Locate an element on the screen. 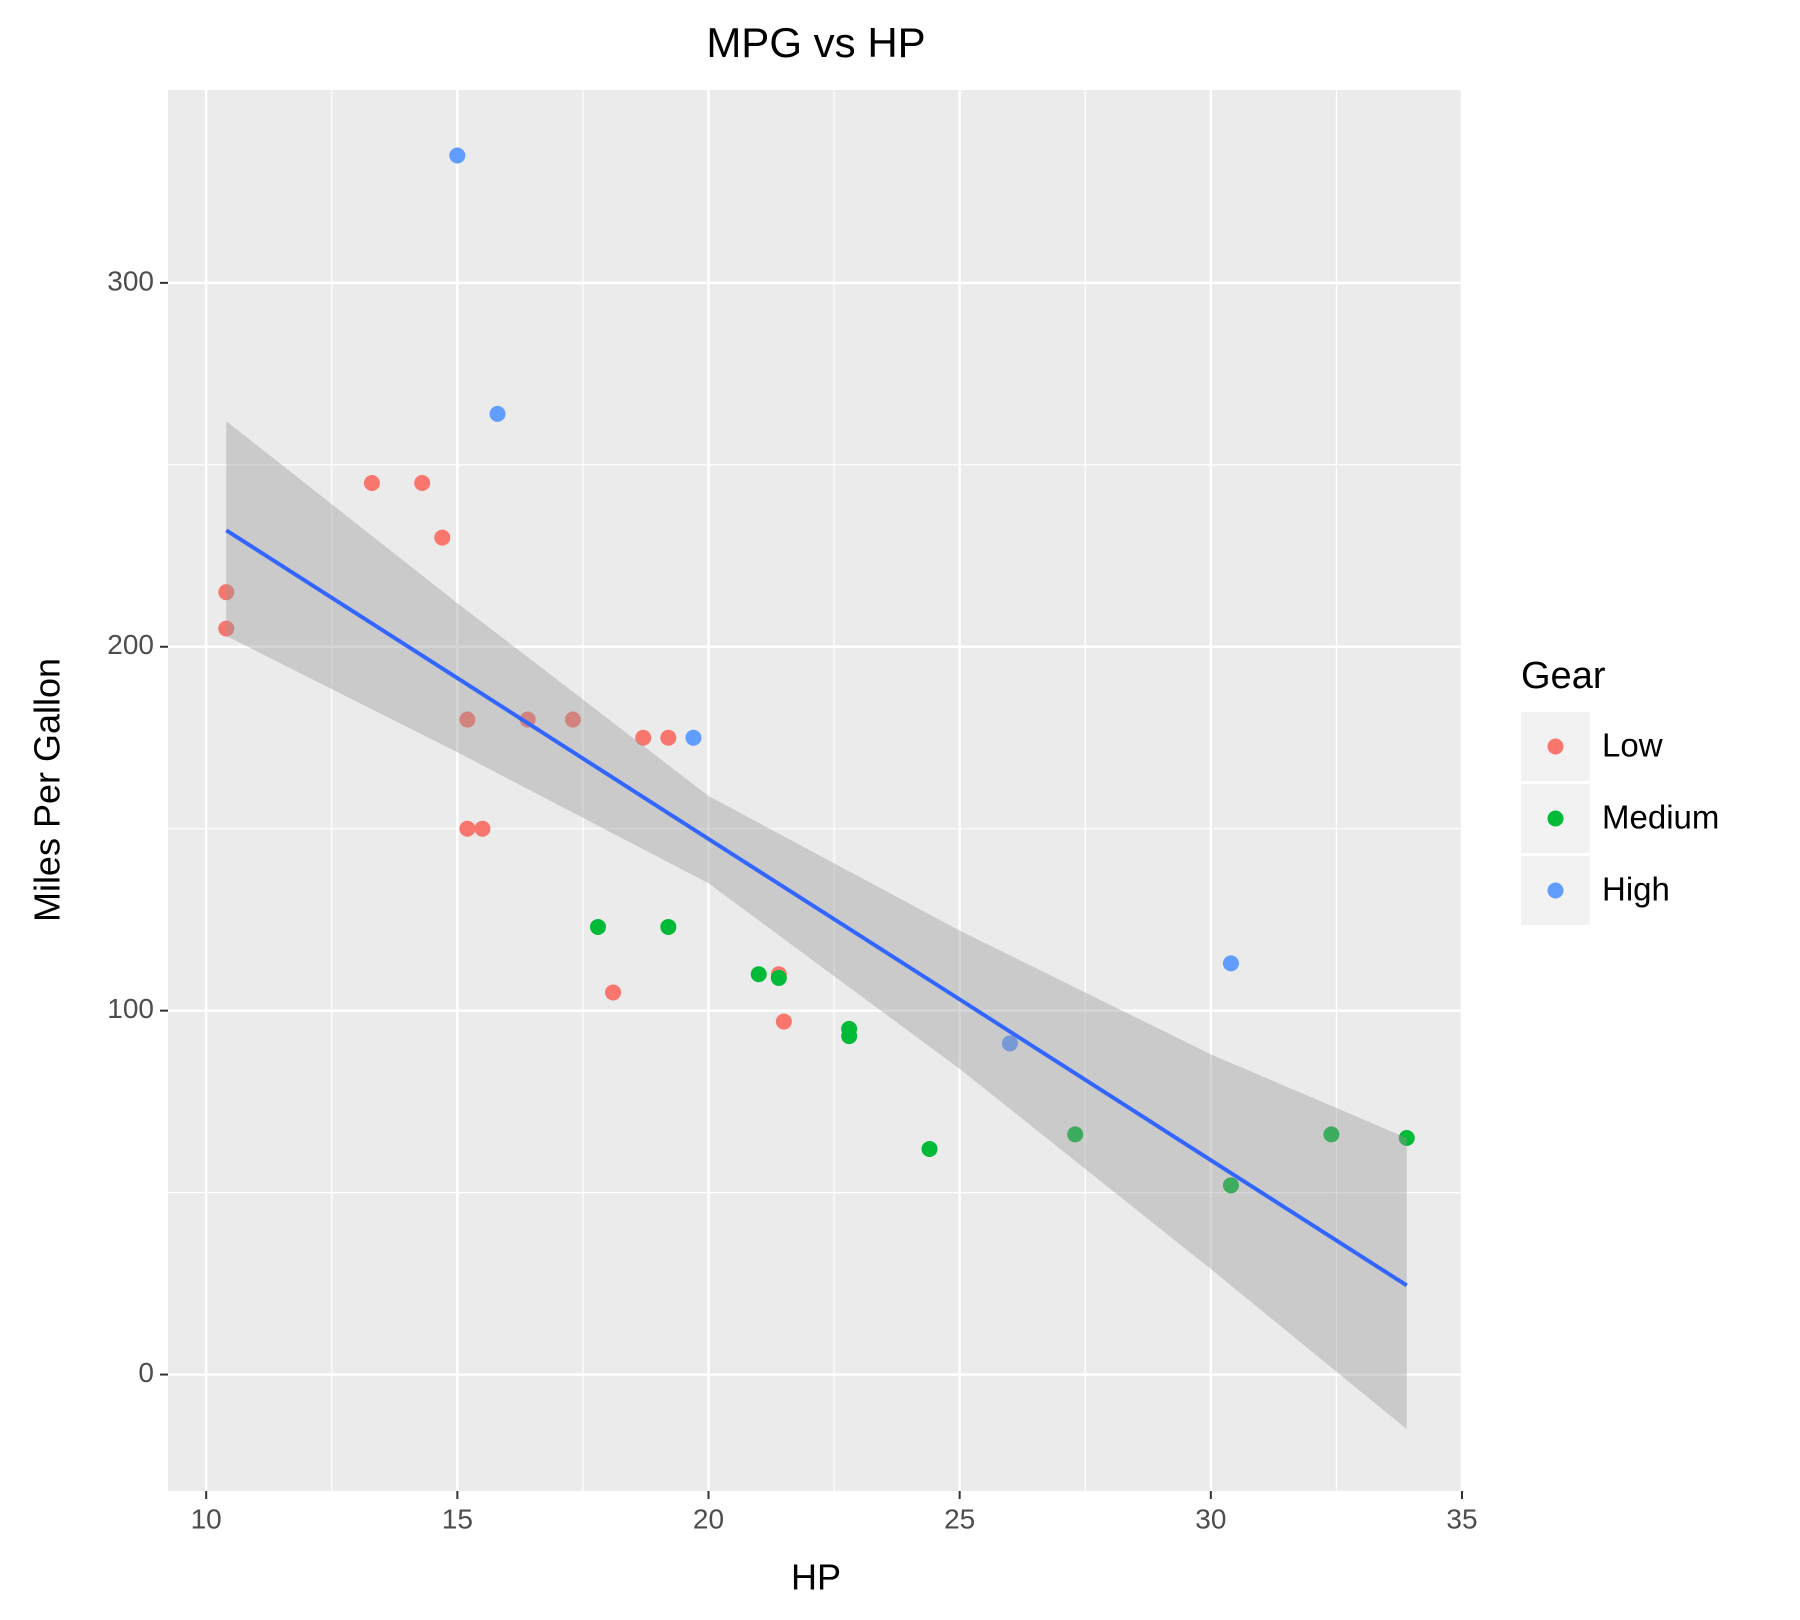 The width and height of the screenshot is (1800, 1620). legend-label: High is located at coordinates (1636, 889).